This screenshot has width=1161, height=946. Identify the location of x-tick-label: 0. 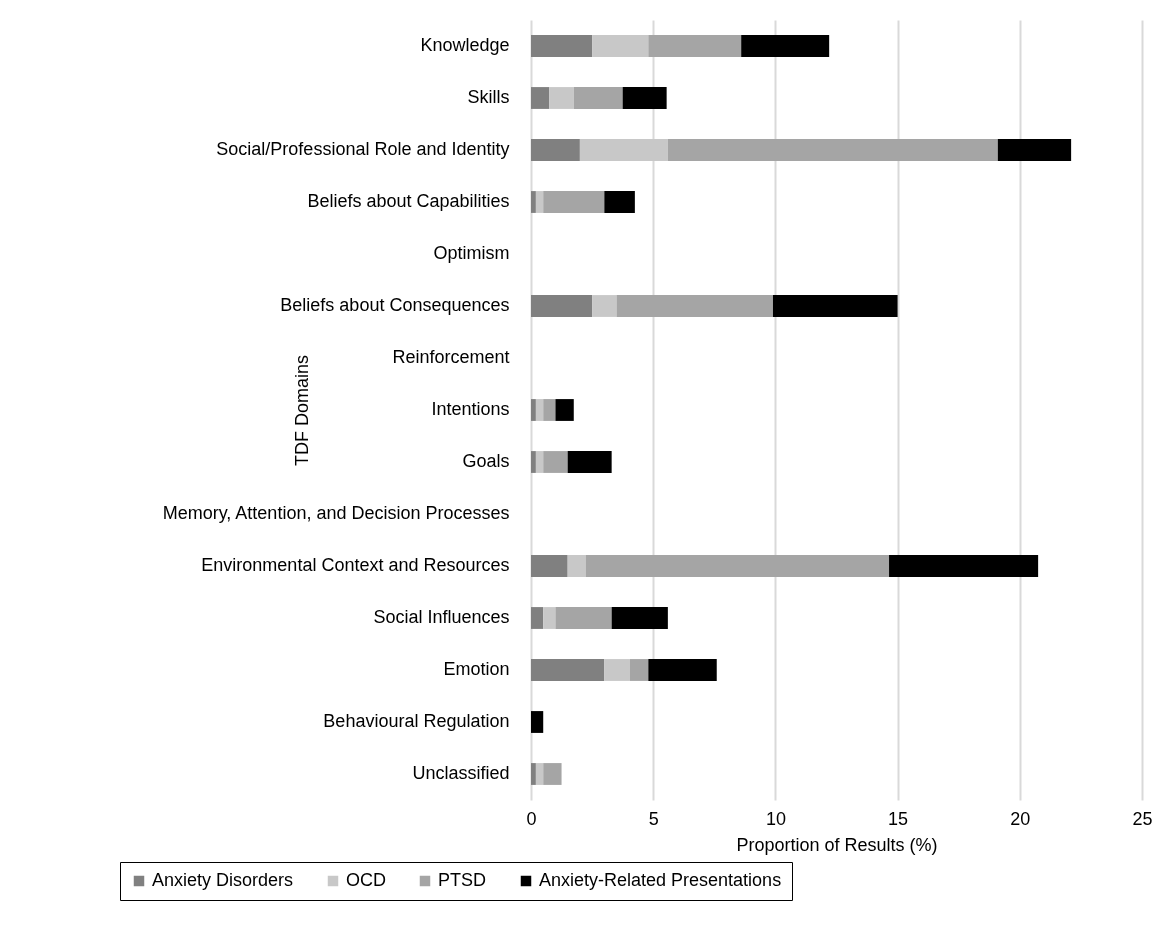
(531, 818).